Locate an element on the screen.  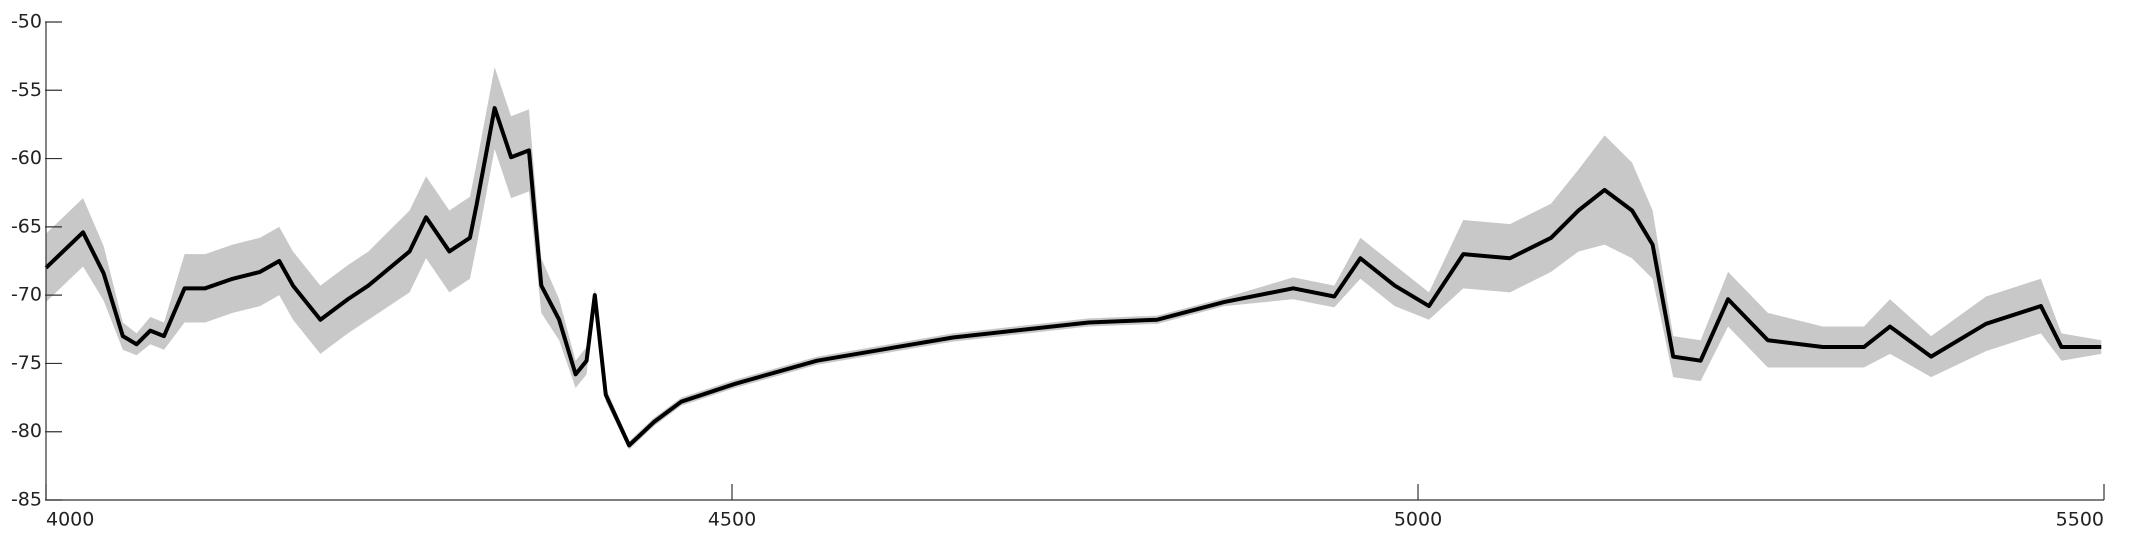
y-tick-label: -65 is located at coordinates (26, 226).